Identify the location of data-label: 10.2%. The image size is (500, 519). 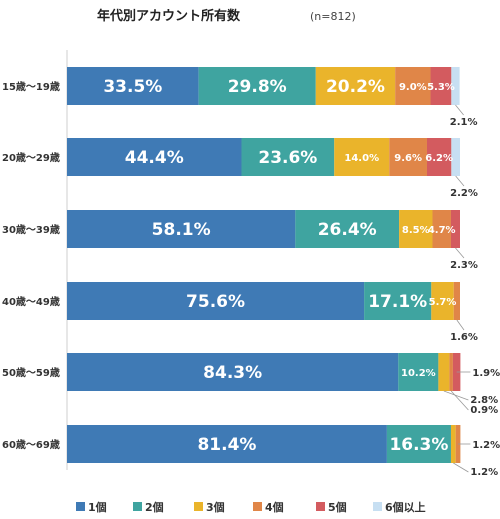
(418, 373).